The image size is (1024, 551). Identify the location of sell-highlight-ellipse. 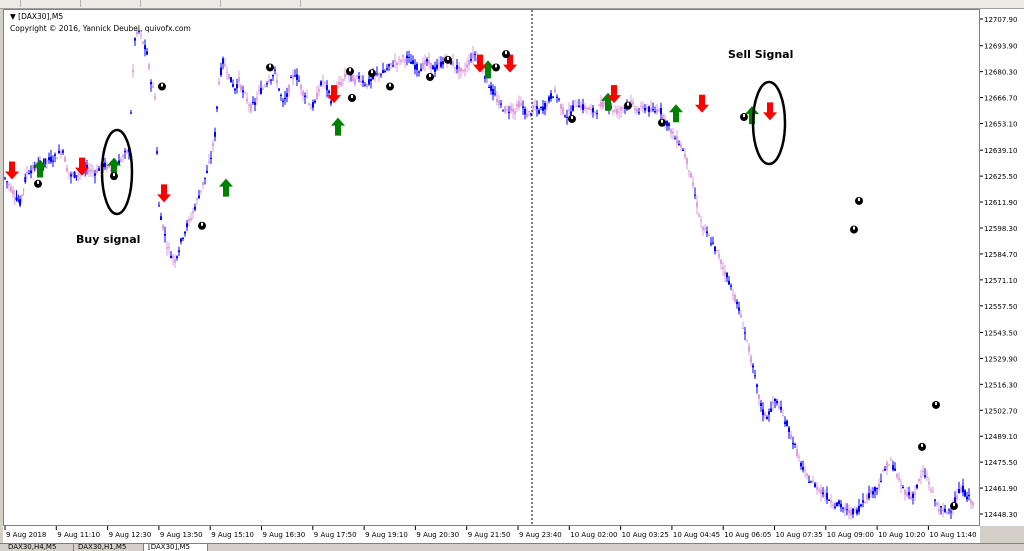
(769, 123).